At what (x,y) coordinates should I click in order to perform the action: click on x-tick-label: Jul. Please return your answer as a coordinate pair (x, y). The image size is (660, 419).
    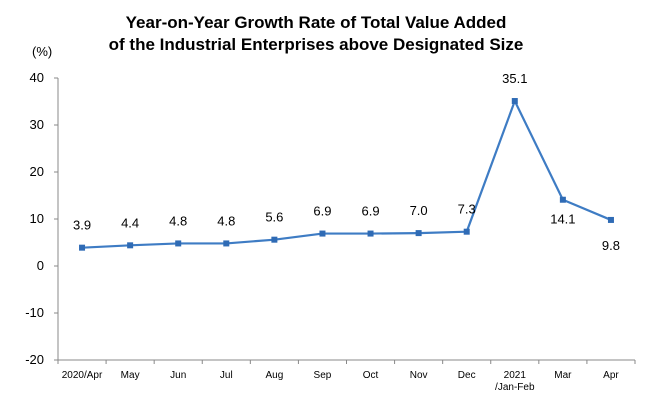
    Looking at the image, I should click on (226, 375).